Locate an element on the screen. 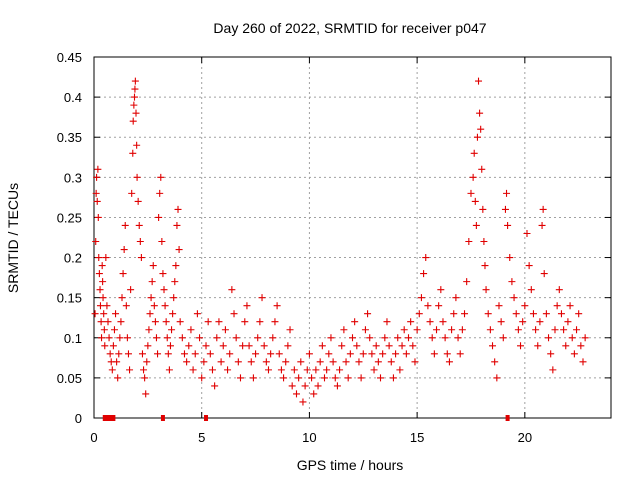 The image size is (640, 480). y-tick-label: 0.15 is located at coordinates (69, 298).